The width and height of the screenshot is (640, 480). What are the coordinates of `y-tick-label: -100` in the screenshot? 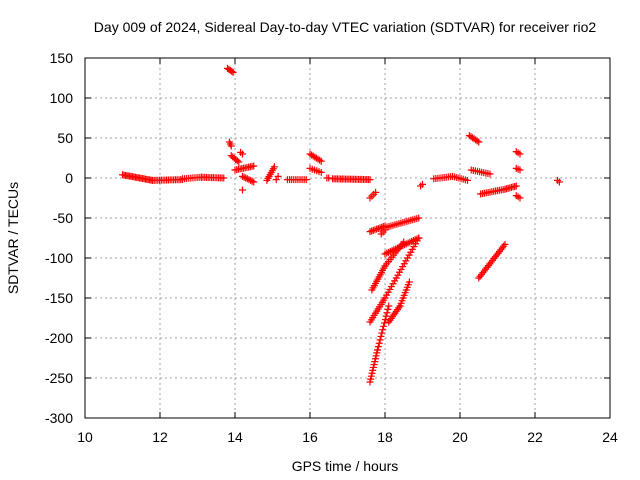 It's located at (59, 258).